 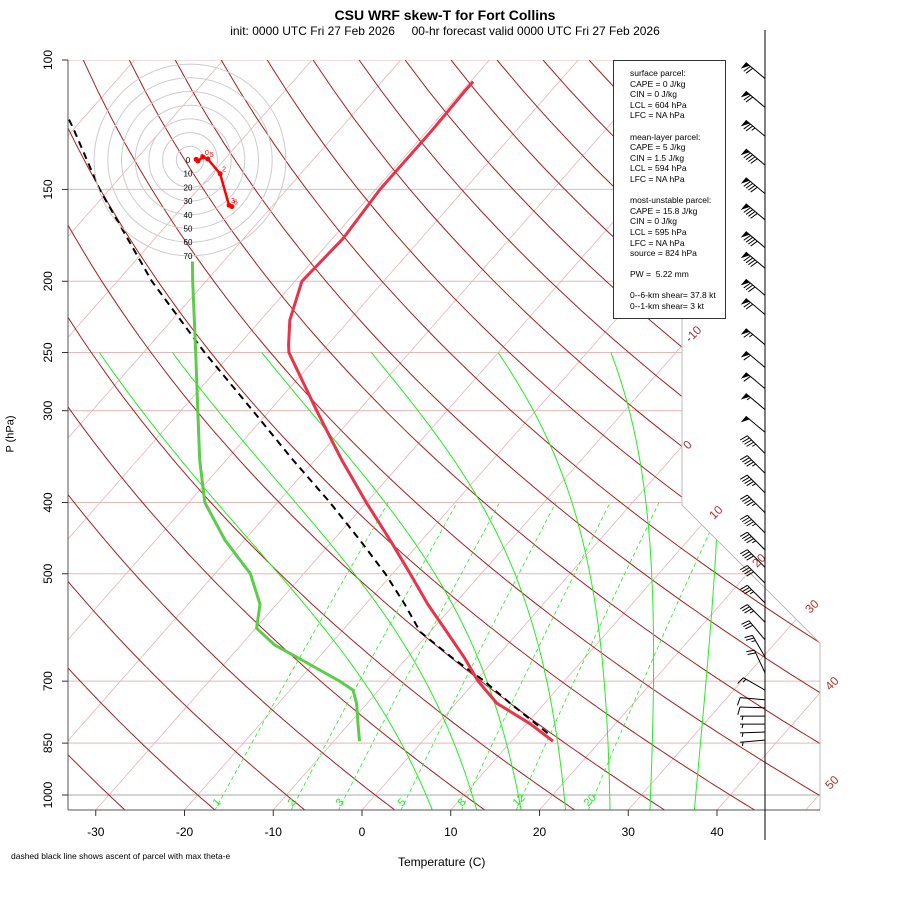 What do you see at coordinates (185, 832) in the screenshot?
I see `x-tick-label: -20` at bounding box center [185, 832].